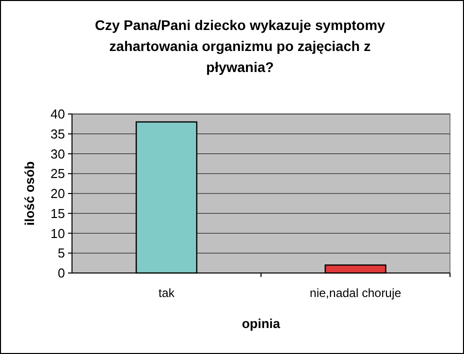 This screenshot has width=464, height=354. Describe the element at coordinates (57, 174) in the screenshot. I see `y-tick-label: 25` at that location.